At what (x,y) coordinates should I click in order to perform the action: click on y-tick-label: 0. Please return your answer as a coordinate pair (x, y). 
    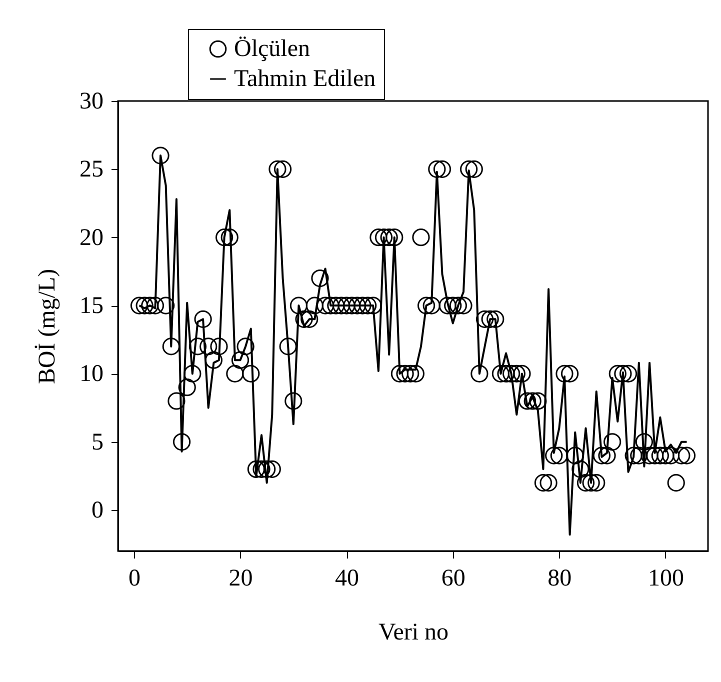
    Looking at the image, I should click on (98, 511).